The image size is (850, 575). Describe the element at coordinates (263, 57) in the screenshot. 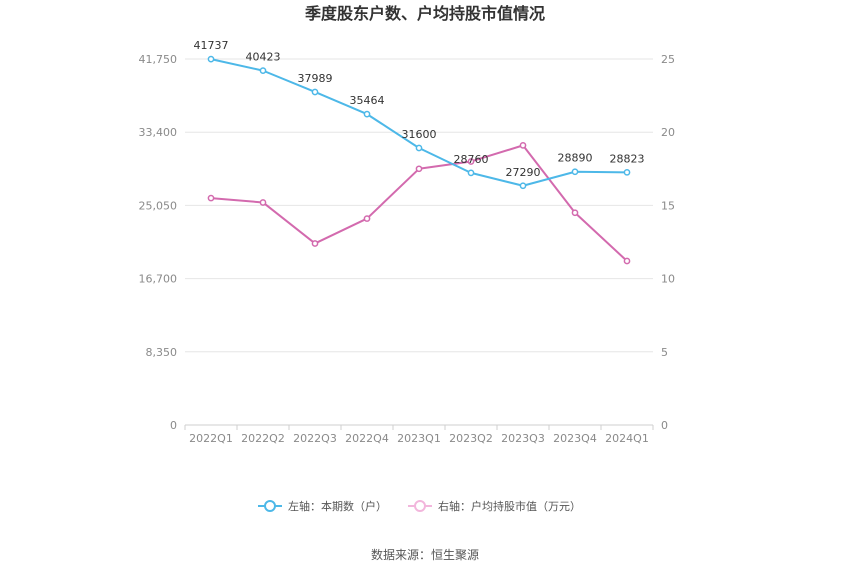

I see `data-label-left: 40423` at that location.